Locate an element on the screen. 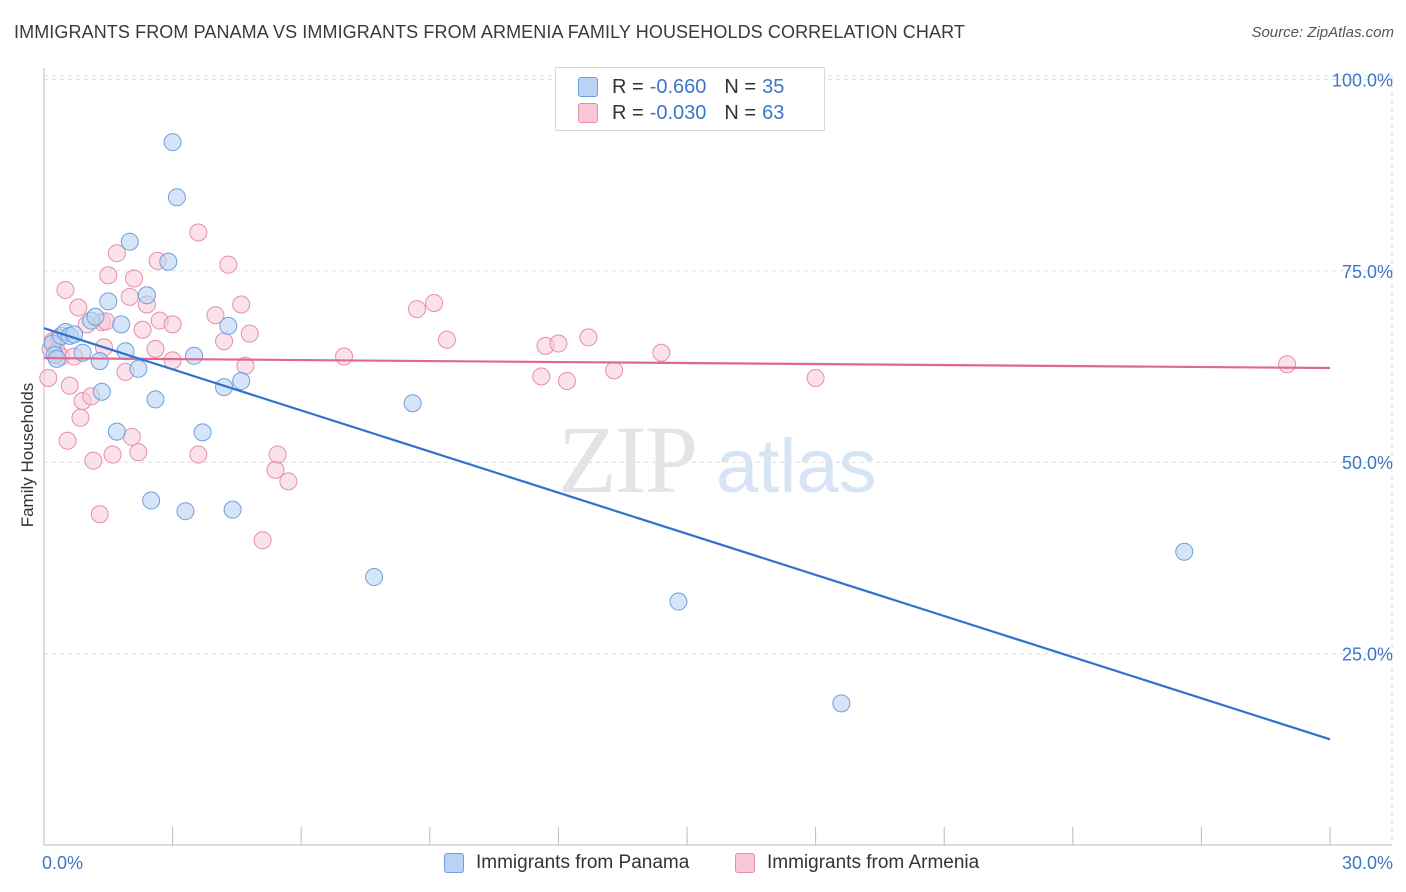  bottom-legend-panama: Immigrants from Panama is located at coordinates (566, 863).